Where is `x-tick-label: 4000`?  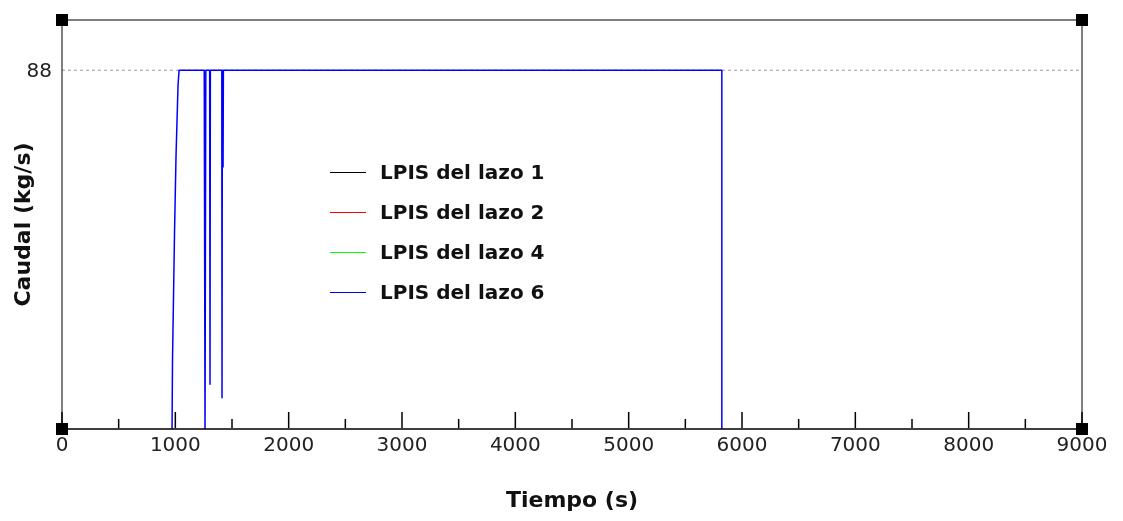 x-tick-label: 4000 is located at coordinates (515, 444).